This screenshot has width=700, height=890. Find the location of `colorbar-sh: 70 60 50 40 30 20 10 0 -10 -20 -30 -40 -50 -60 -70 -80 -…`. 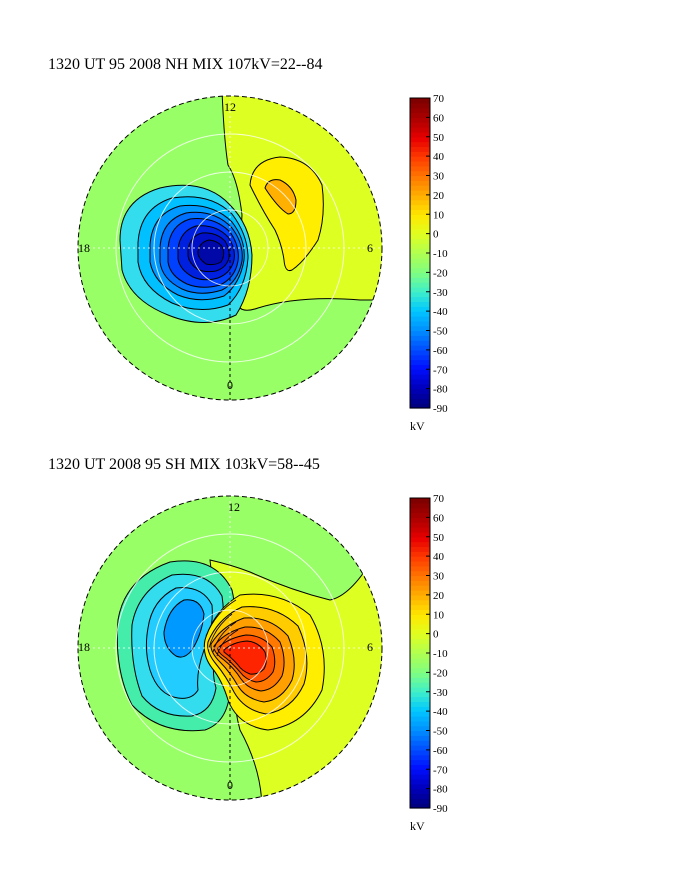

colorbar-sh: 70 60 50 40 30 20 10 0 -10 -20 -30 -40 -50 -60 -70 -80 -… is located at coordinates (428, 663).